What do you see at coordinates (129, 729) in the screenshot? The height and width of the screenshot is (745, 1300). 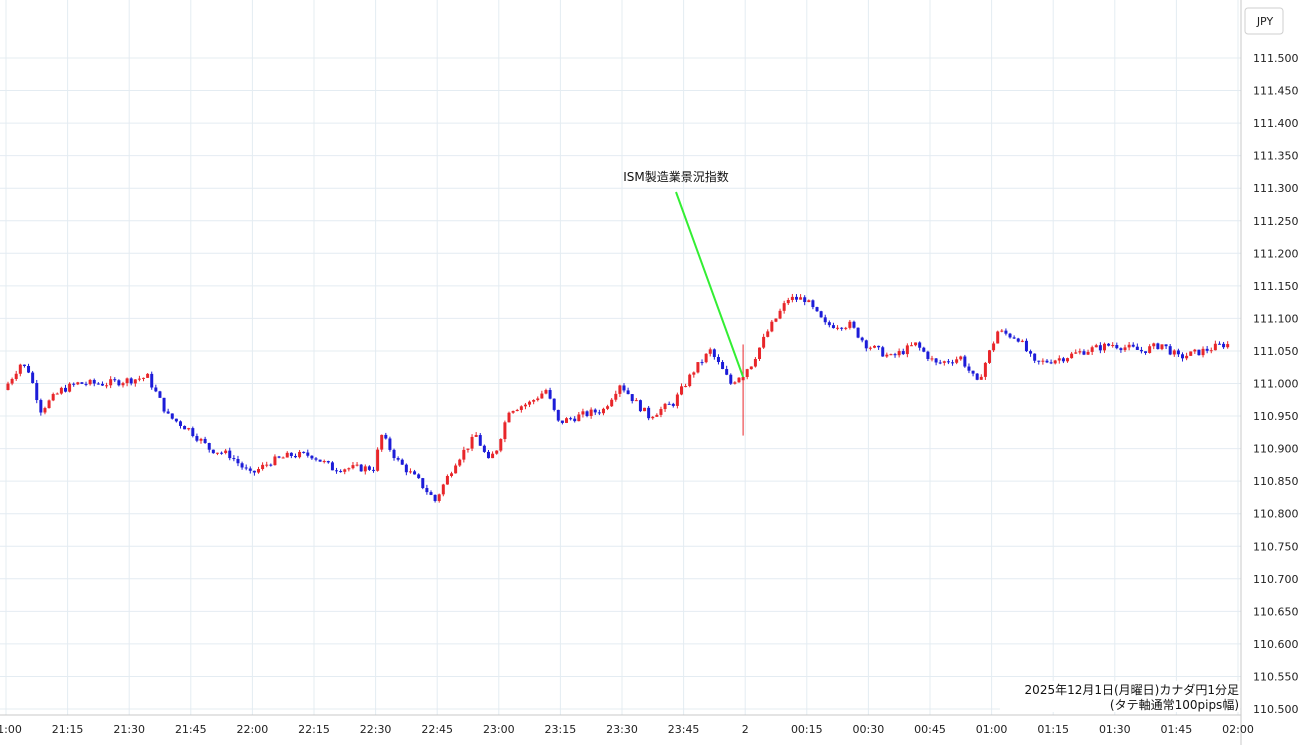 I see `x-tick-label: 21:30` at bounding box center [129, 729].